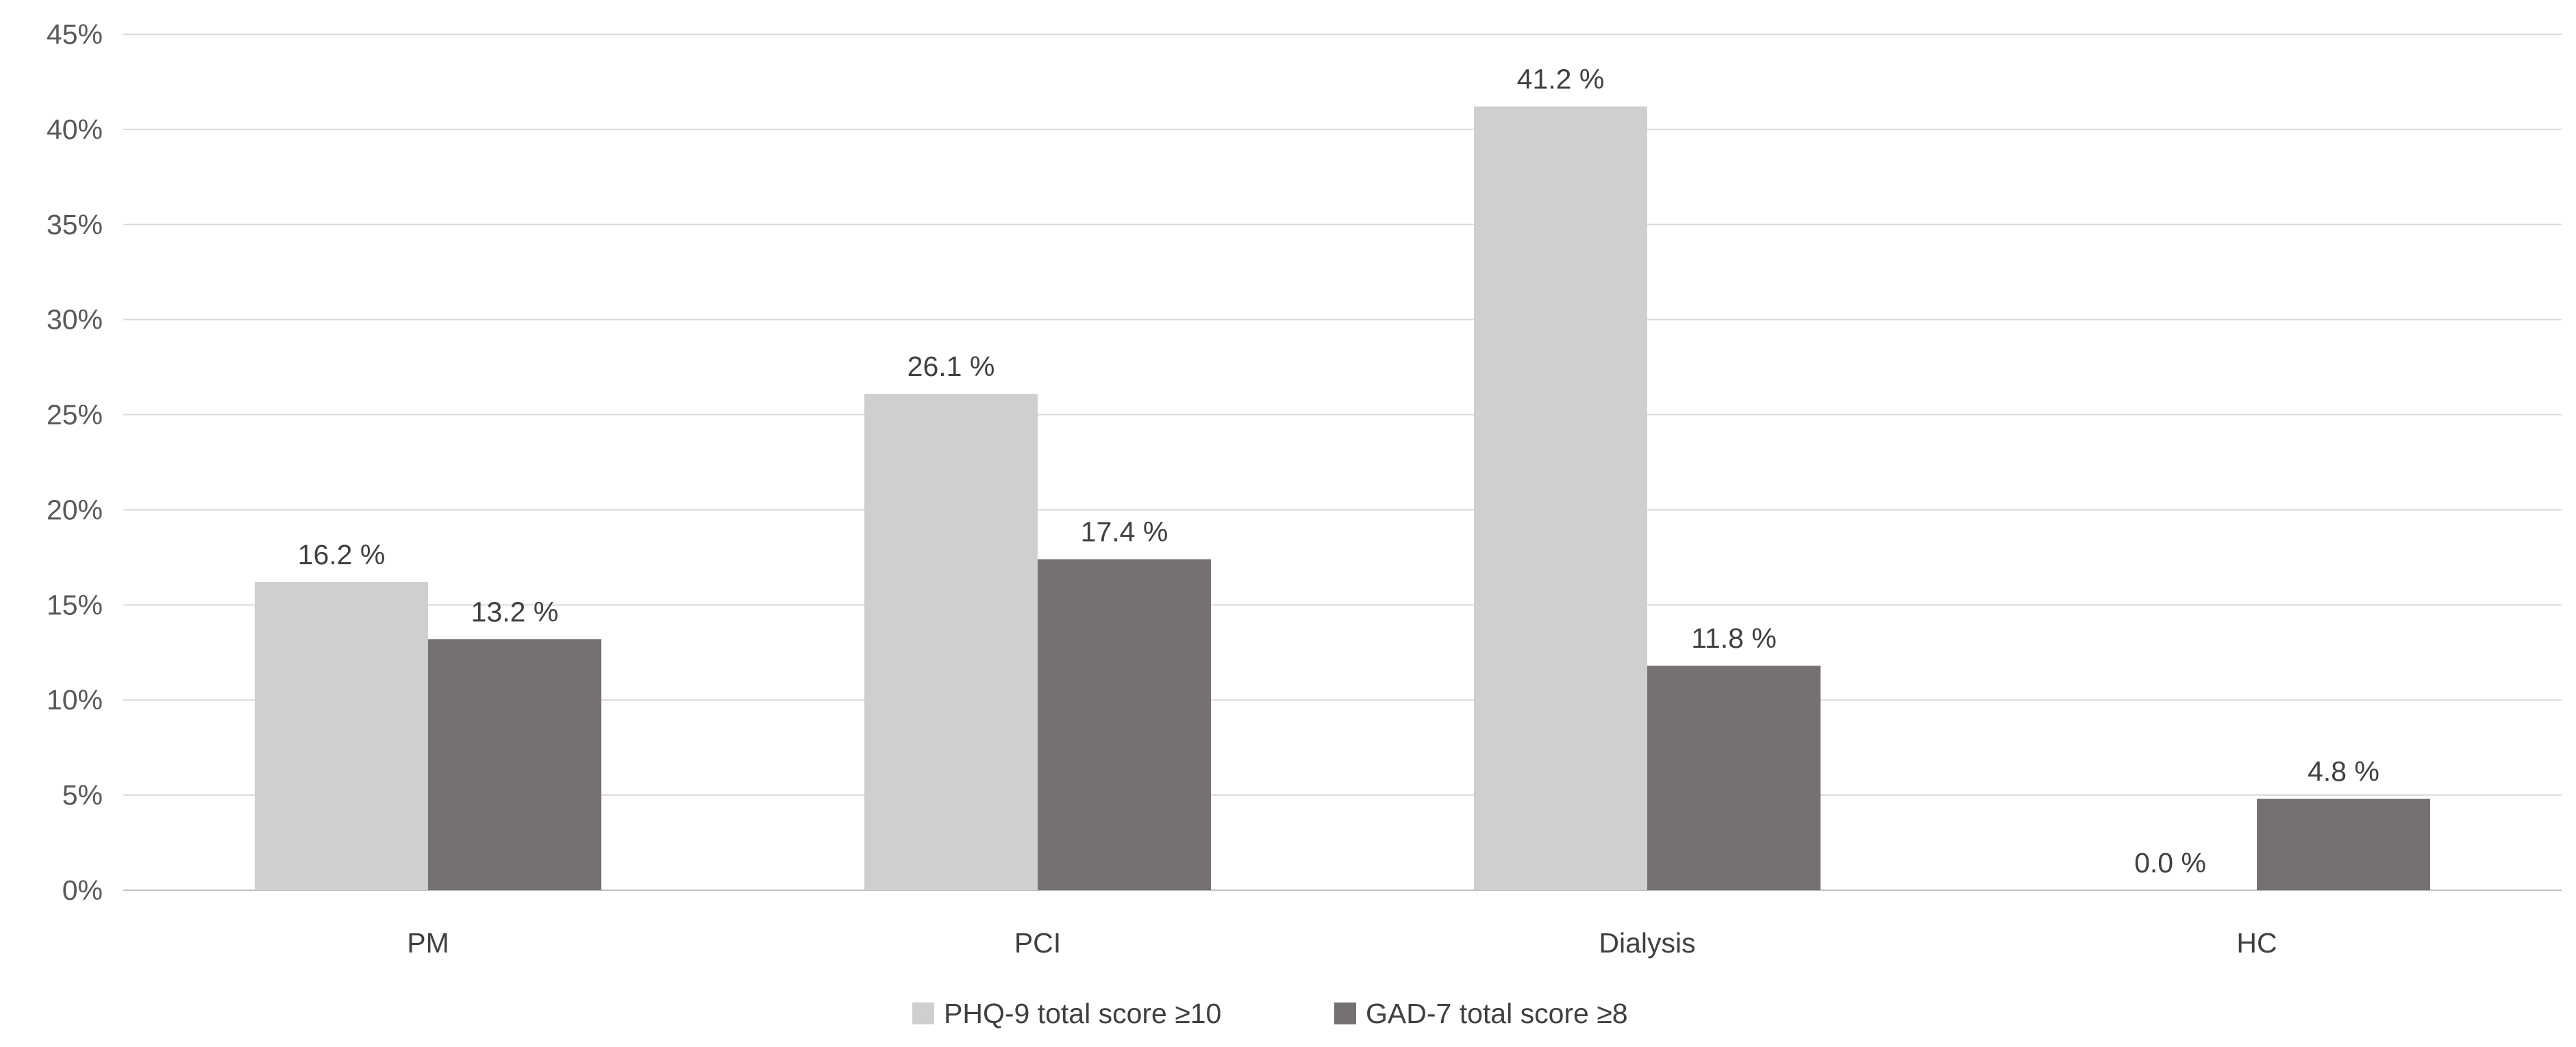  I want to click on bar-phq9-pm, so click(341, 736).